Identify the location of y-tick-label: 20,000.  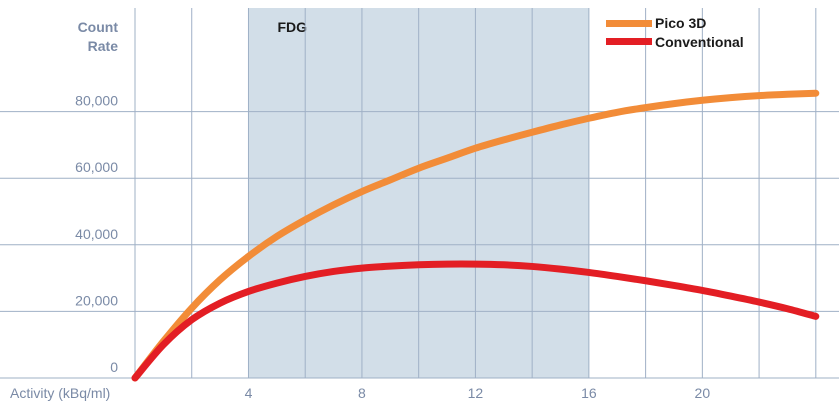
(96, 300).